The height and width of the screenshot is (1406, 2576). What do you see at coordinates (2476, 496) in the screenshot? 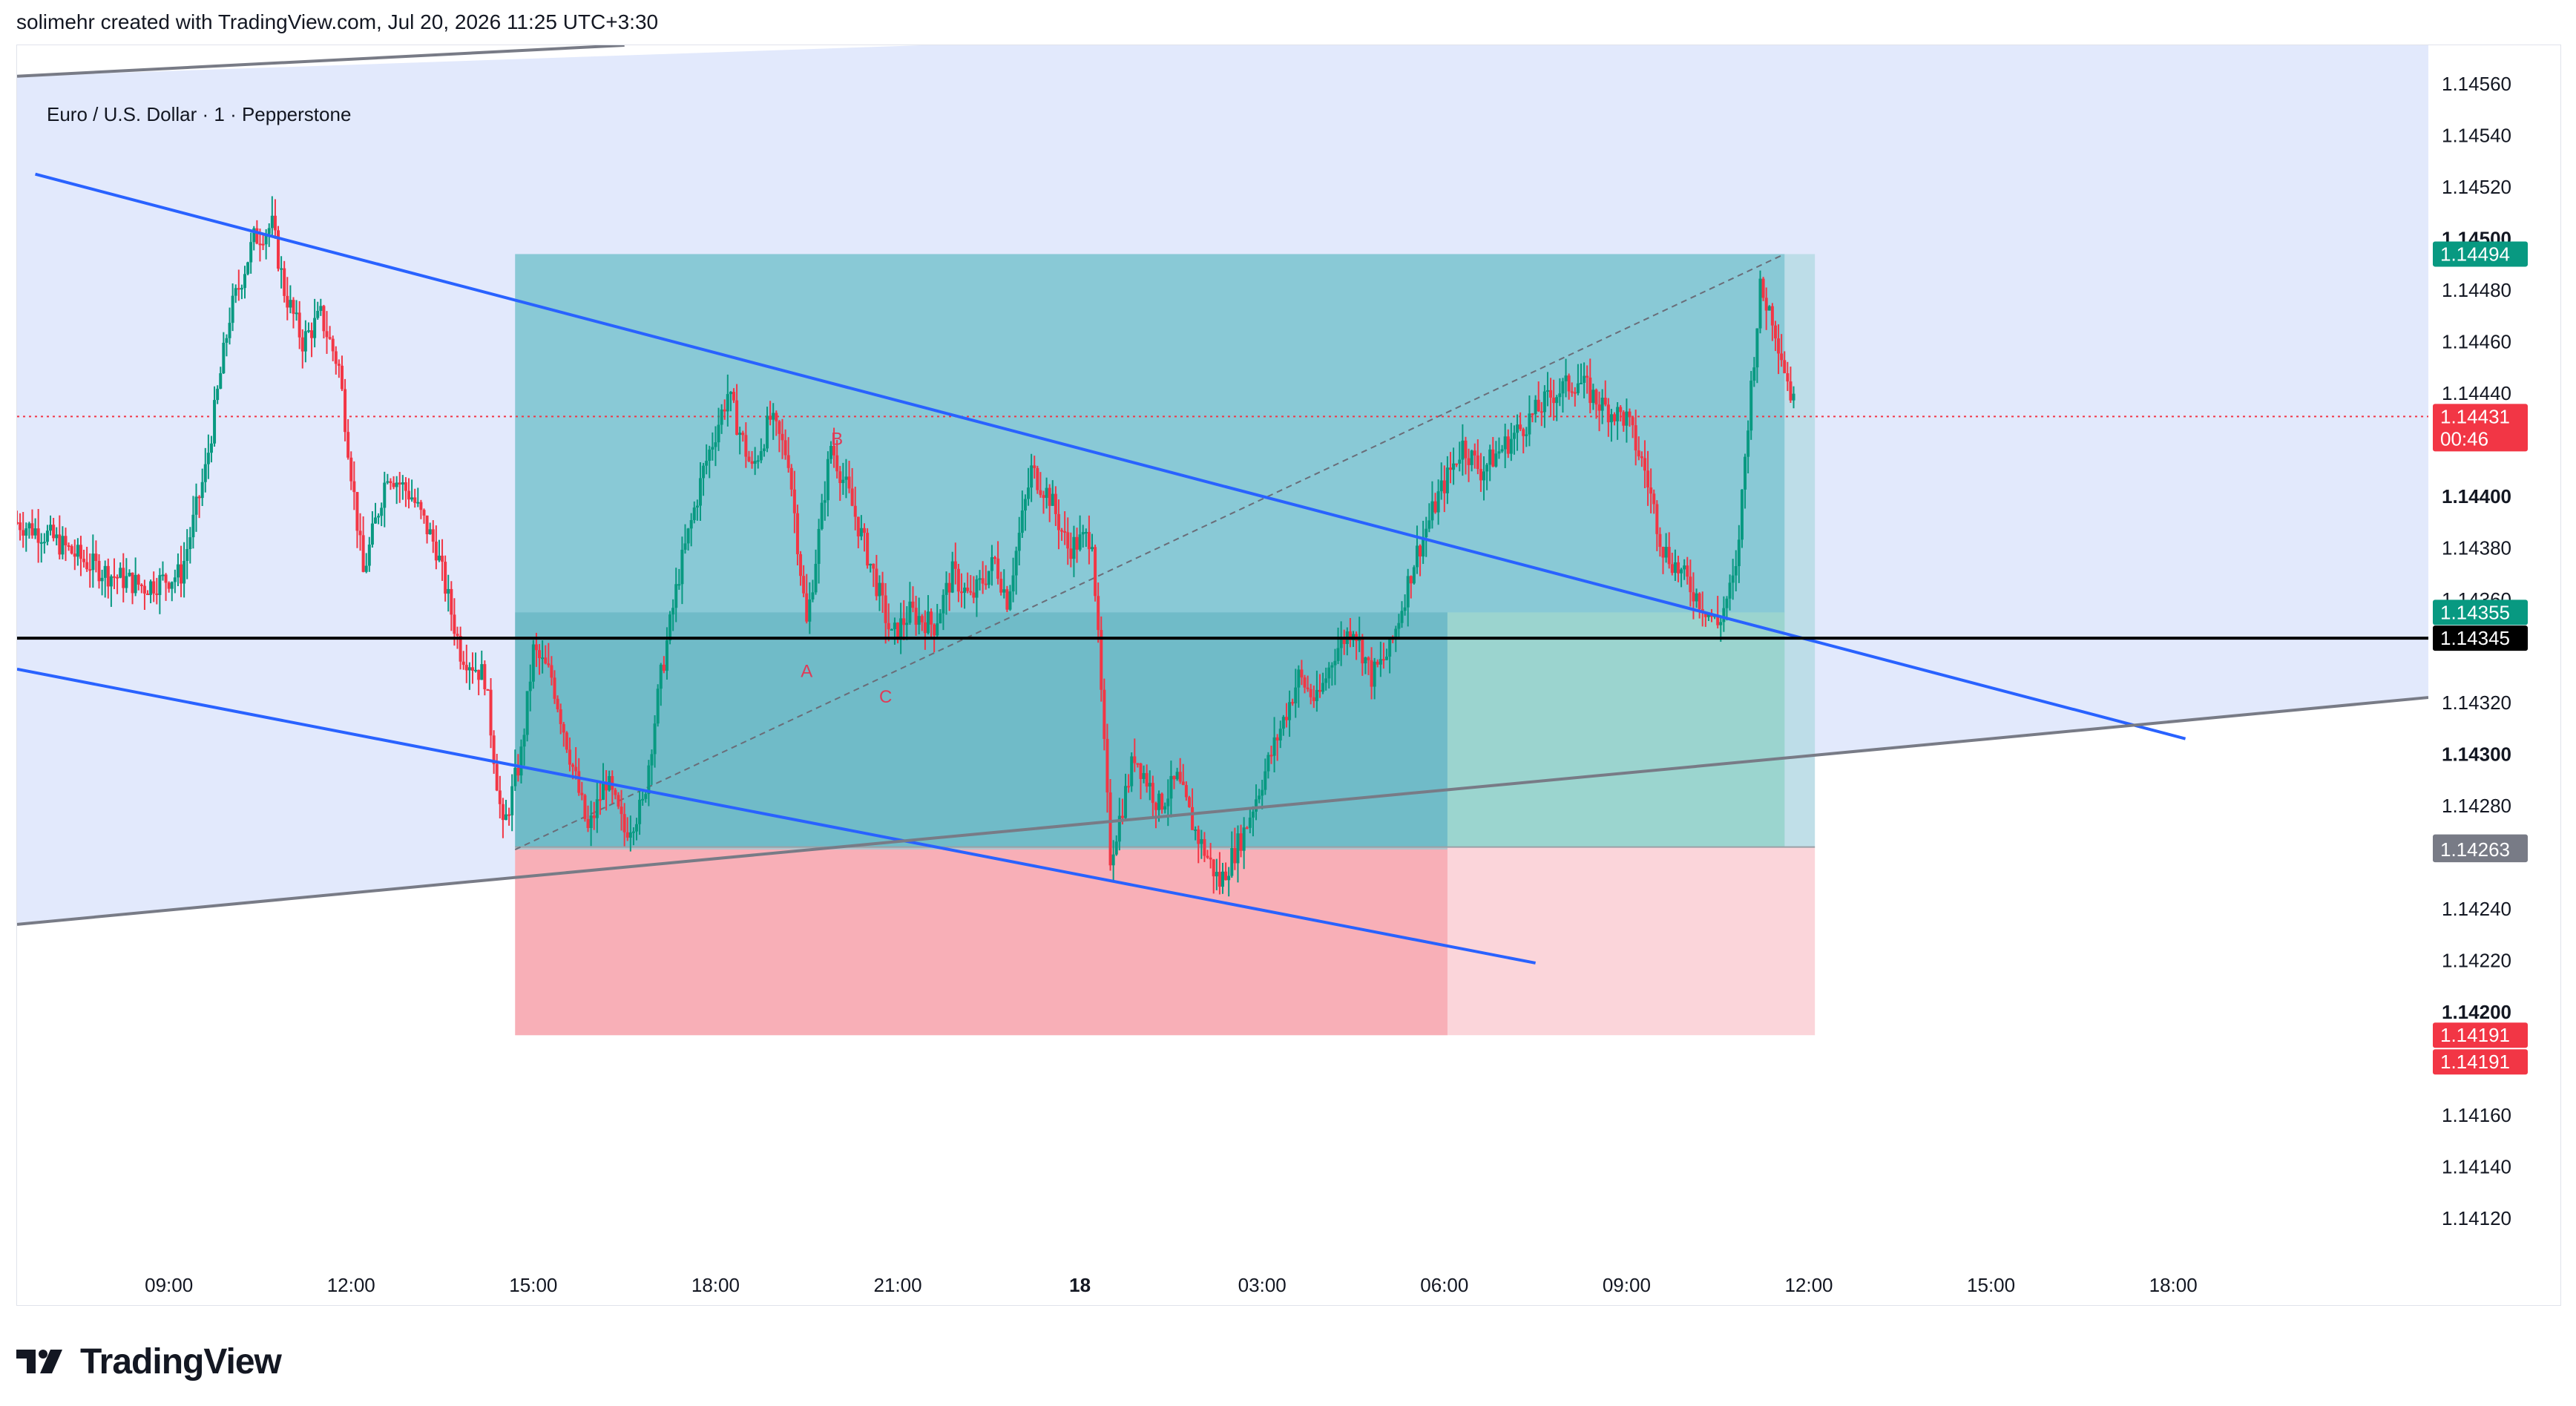
I see `price-tick-label: 1.14400` at bounding box center [2476, 496].